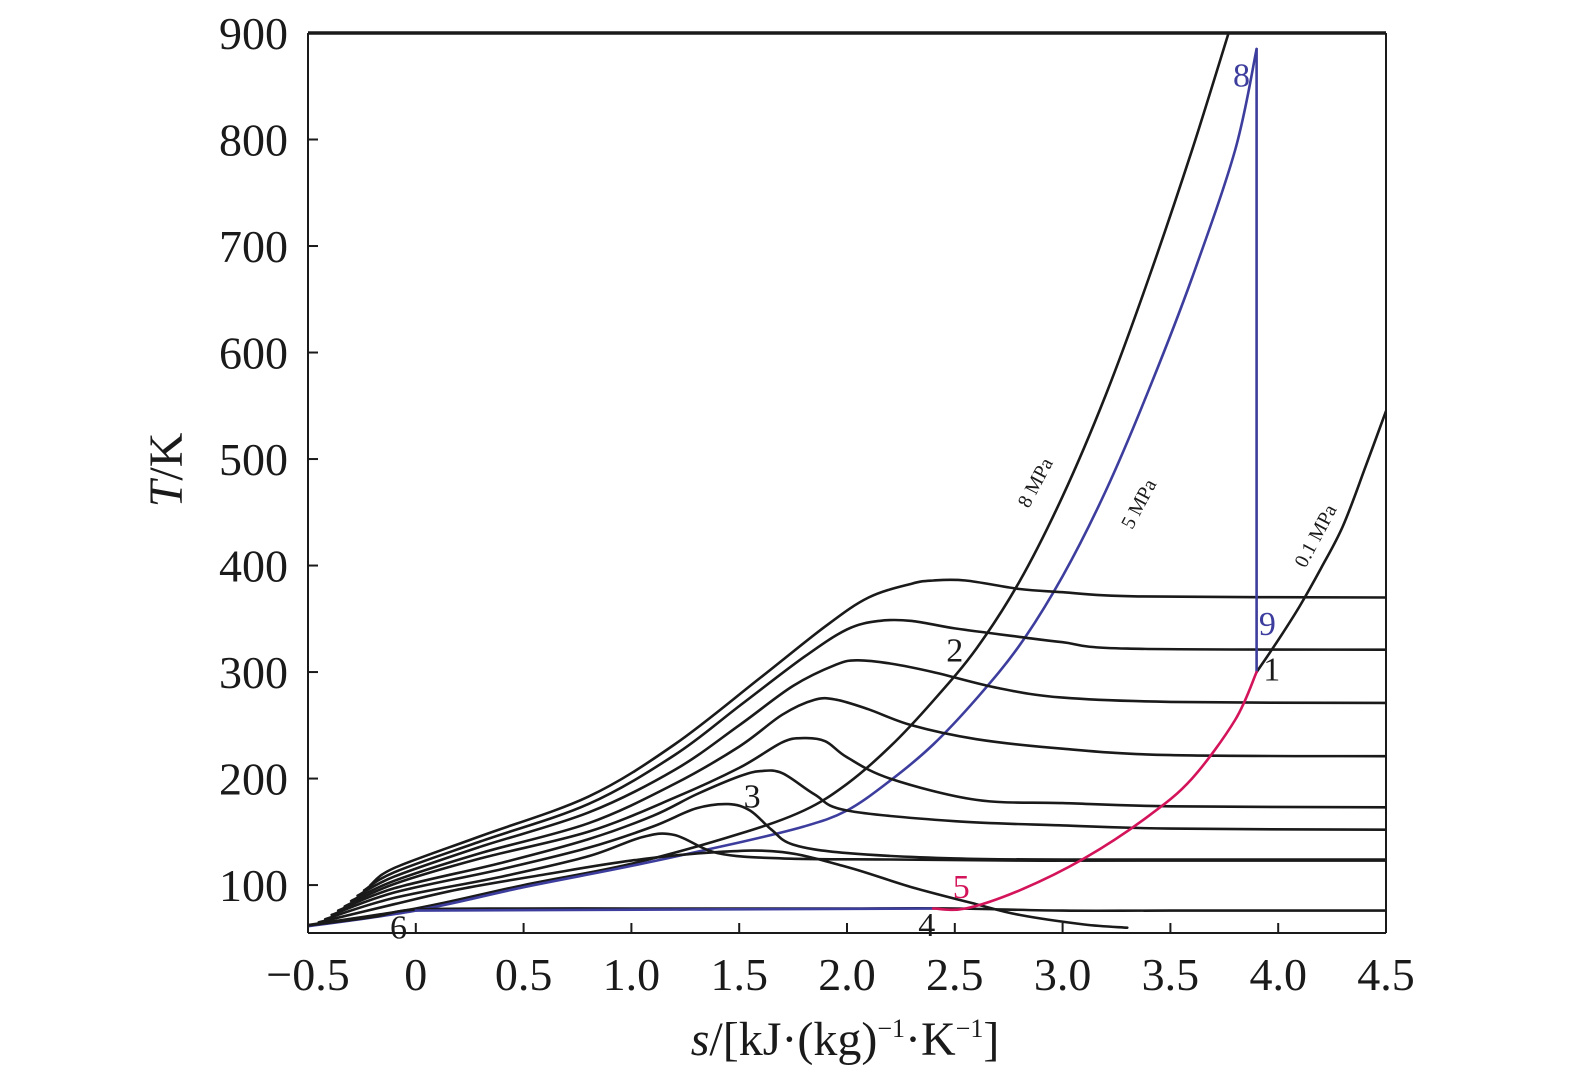 The image size is (1575, 1073). What do you see at coordinates (954, 650) in the screenshot?
I see `state-point-label: 2` at bounding box center [954, 650].